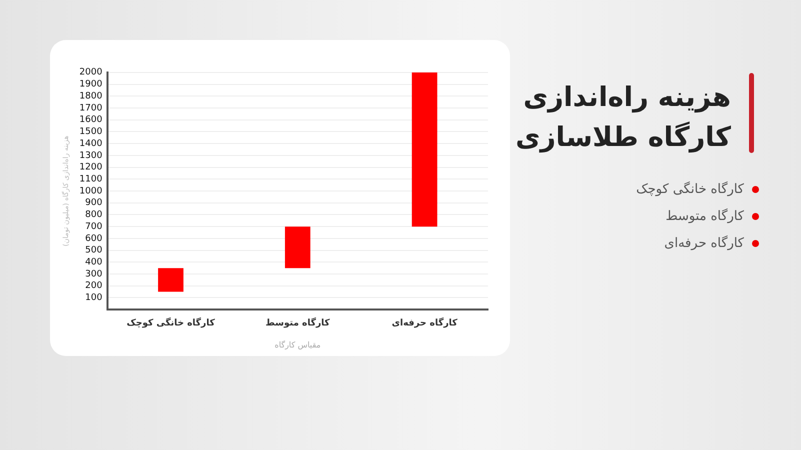 Image resolution: width=801 pixels, height=450 pixels. What do you see at coordinates (94, 298) in the screenshot?
I see `y-tick-label: 100` at bounding box center [94, 298].